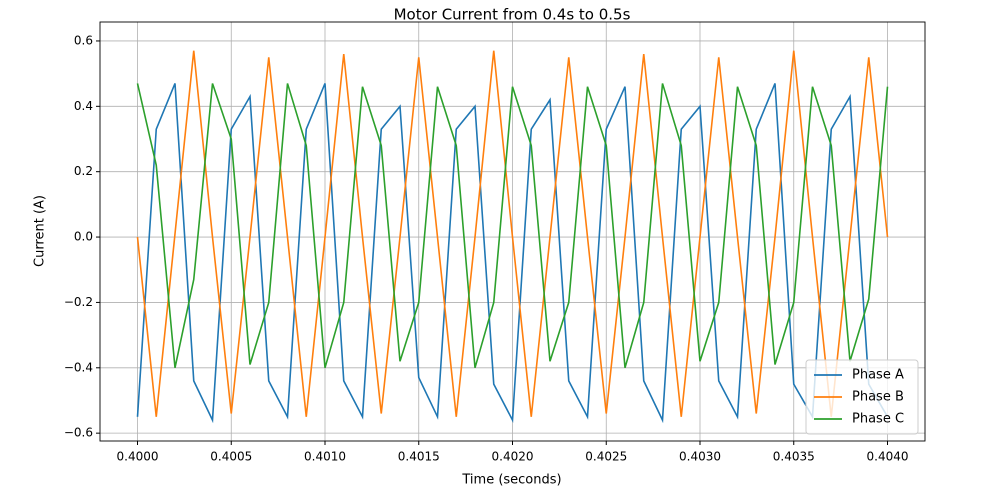 This screenshot has height=500, width=999. Describe the element at coordinates (83, 171) in the screenshot. I see `y-tick-label: 0.2` at that location.